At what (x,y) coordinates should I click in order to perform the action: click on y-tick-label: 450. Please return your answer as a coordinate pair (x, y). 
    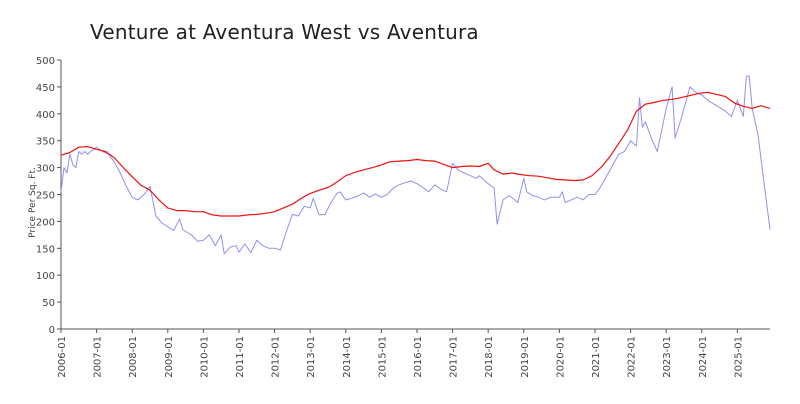
    Looking at the image, I should click on (45, 88).